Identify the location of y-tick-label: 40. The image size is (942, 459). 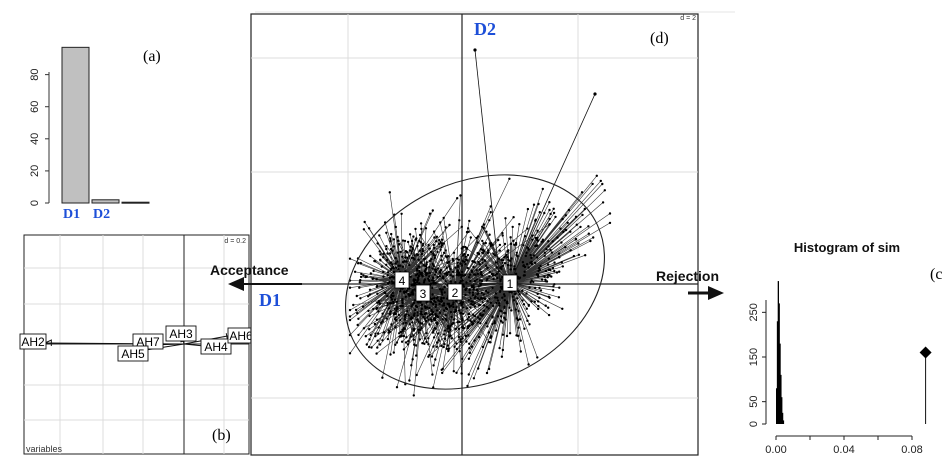
(35, 139).